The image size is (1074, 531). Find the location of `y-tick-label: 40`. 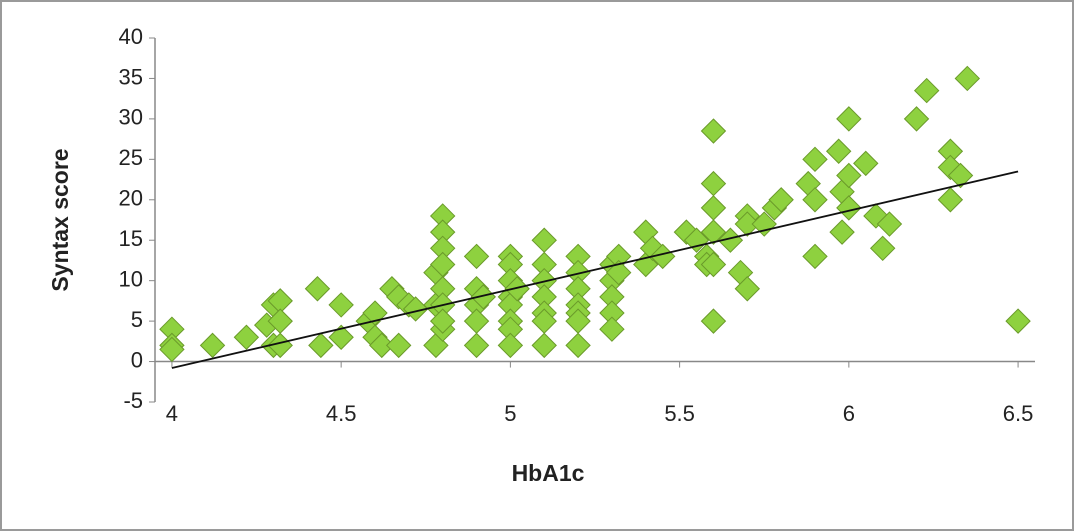

y-tick-label: 40 is located at coordinates (131, 36).